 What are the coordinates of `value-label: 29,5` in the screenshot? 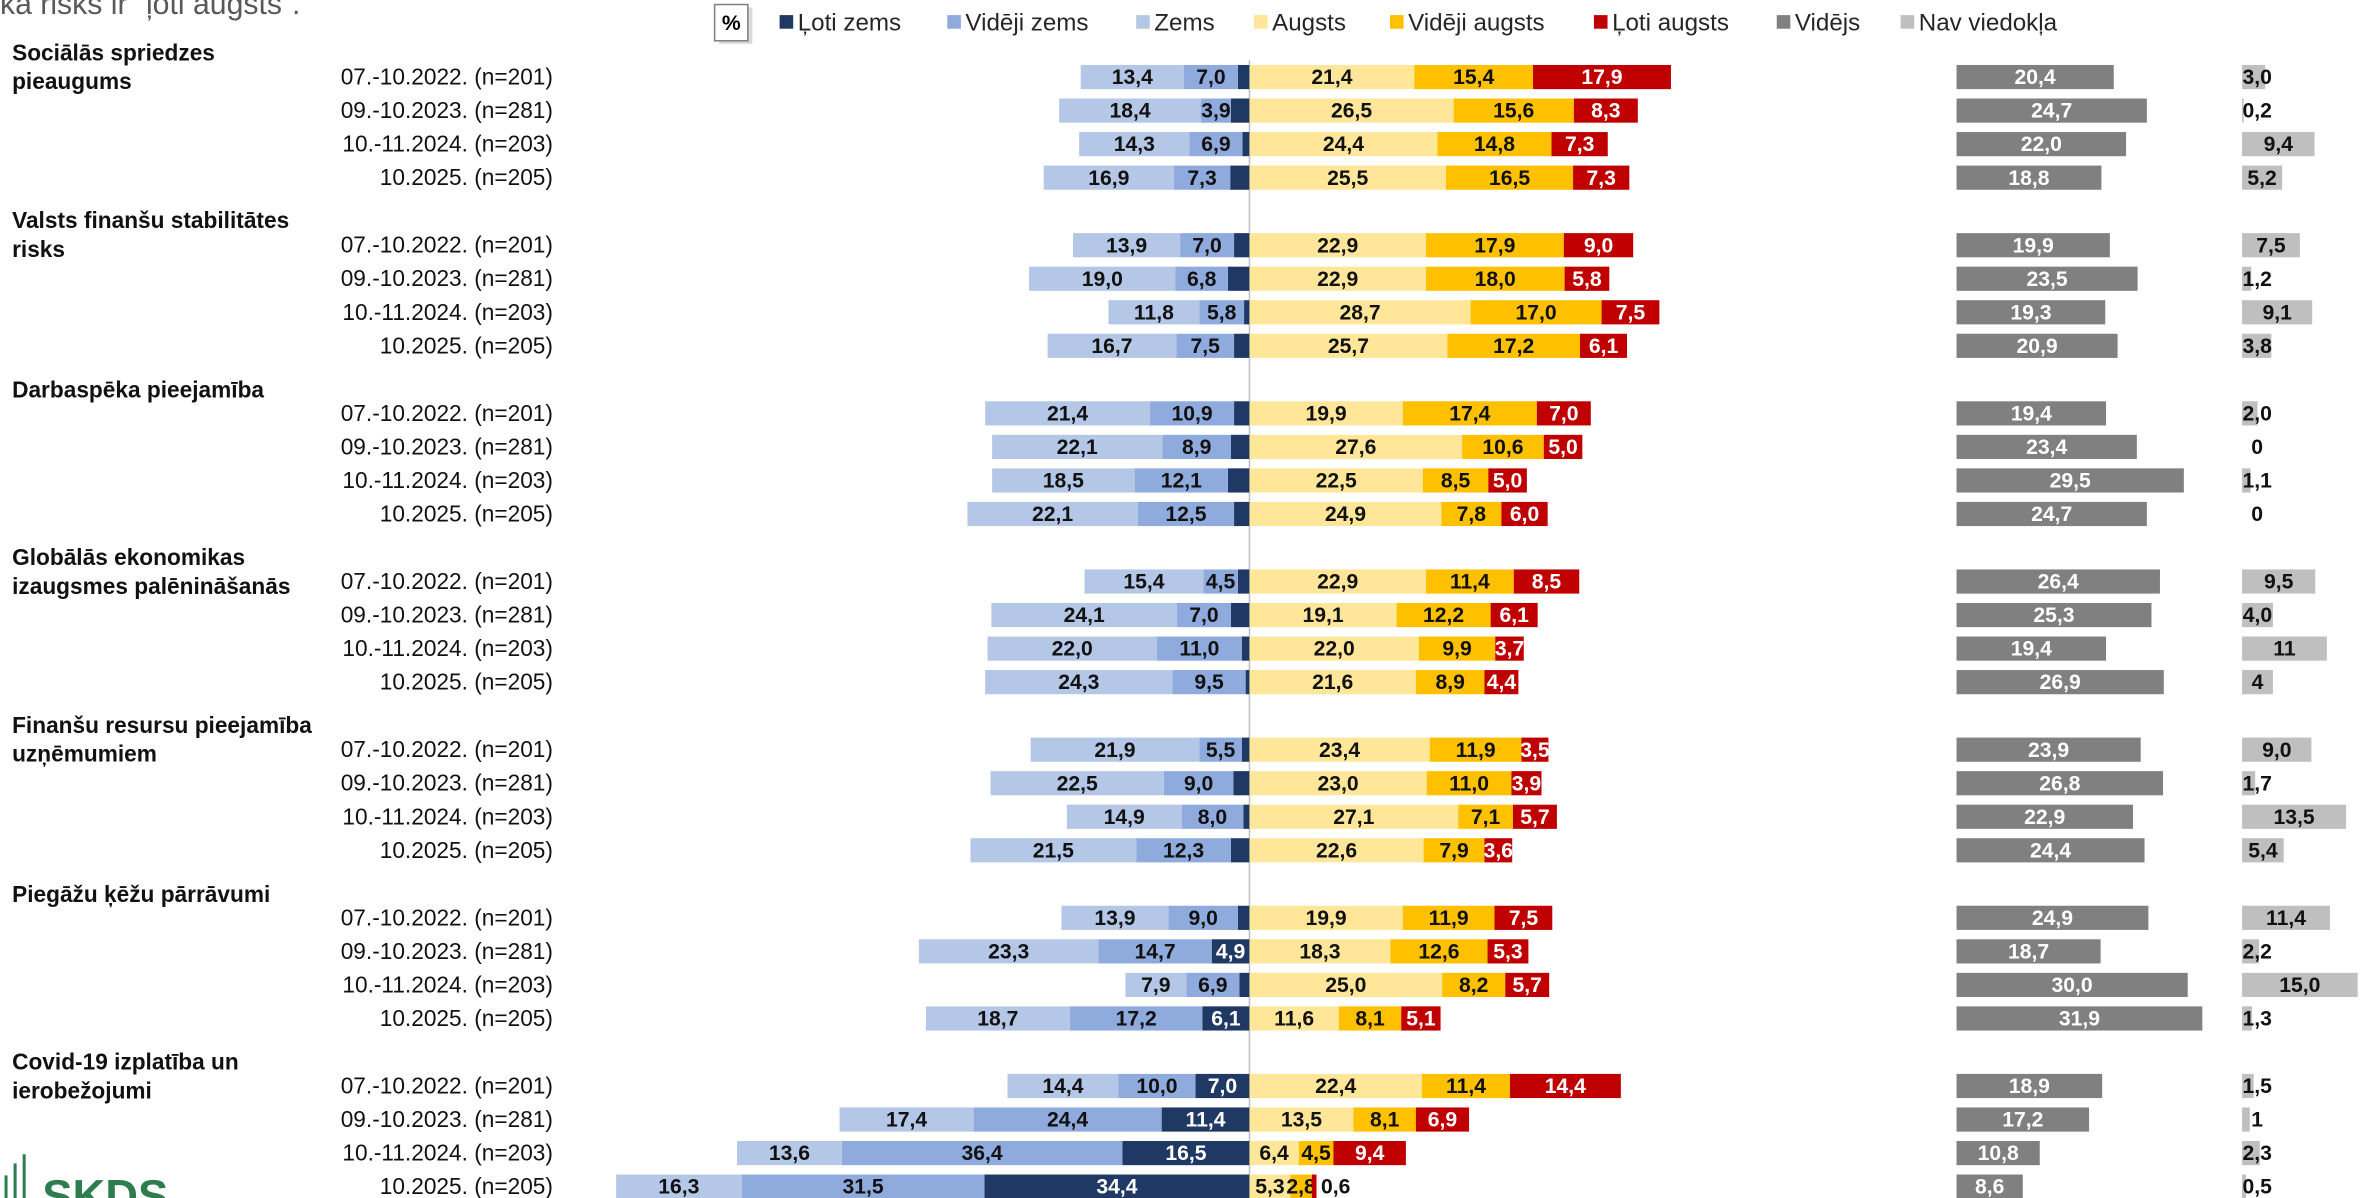 It's located at (2070, 481).